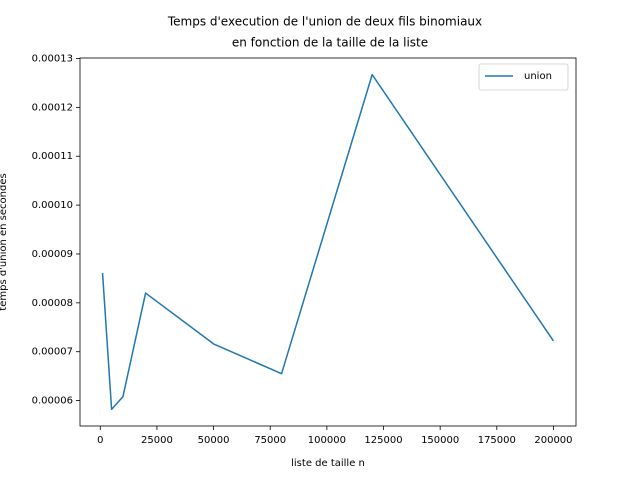  Describe the element at coordinates (440, 440) in the screenshot. I see `x-tick-label: 150000` at that location.